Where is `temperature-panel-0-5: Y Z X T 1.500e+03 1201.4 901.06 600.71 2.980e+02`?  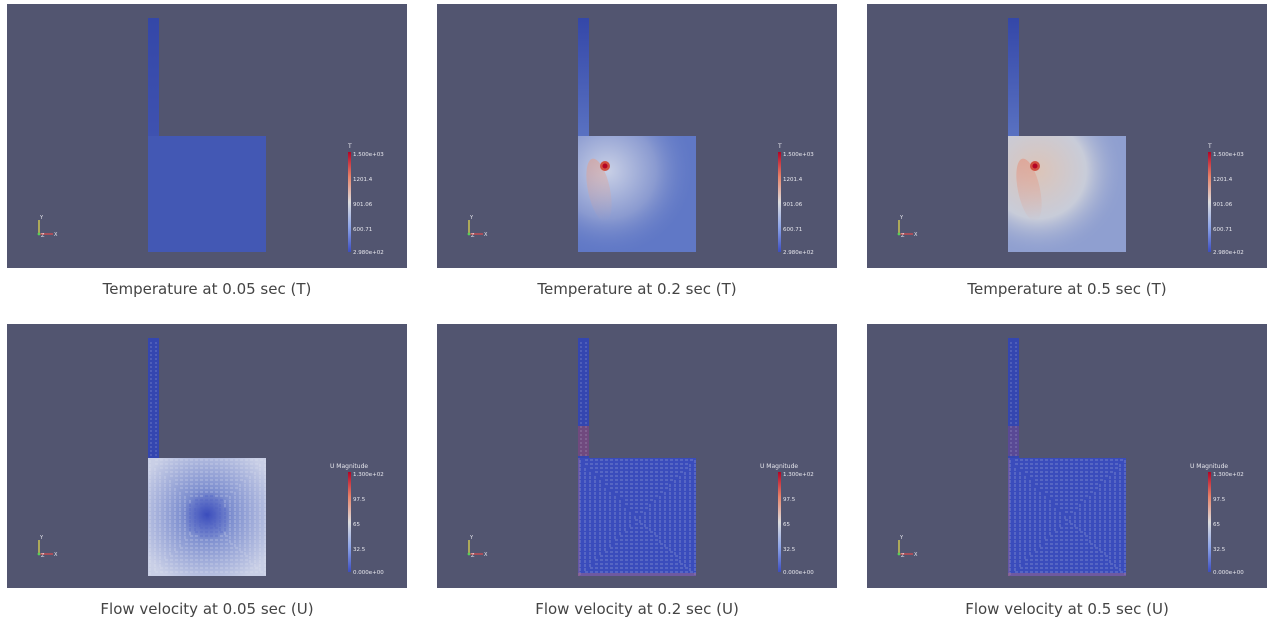 temperature-panel-0-5: Y Z X T 1.500e+03 1201.4 901.06 600.71 2.980e+02 is located at coordinates (1067, 136).